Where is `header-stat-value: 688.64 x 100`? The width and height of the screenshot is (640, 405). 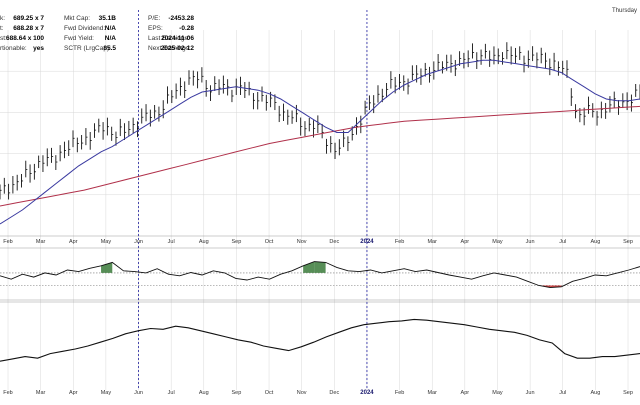
header-stat-value: 688.64 x 100 is located at coordinates (25, 38).